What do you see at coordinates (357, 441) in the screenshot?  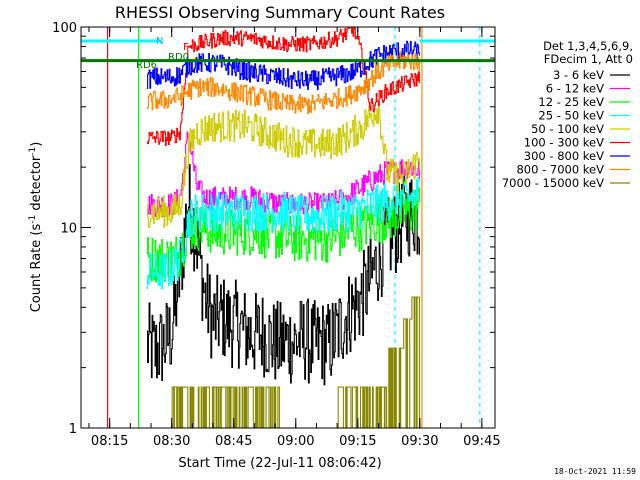 I see `x-tick-label-4: 09:15` at bounding box center [357, 441].